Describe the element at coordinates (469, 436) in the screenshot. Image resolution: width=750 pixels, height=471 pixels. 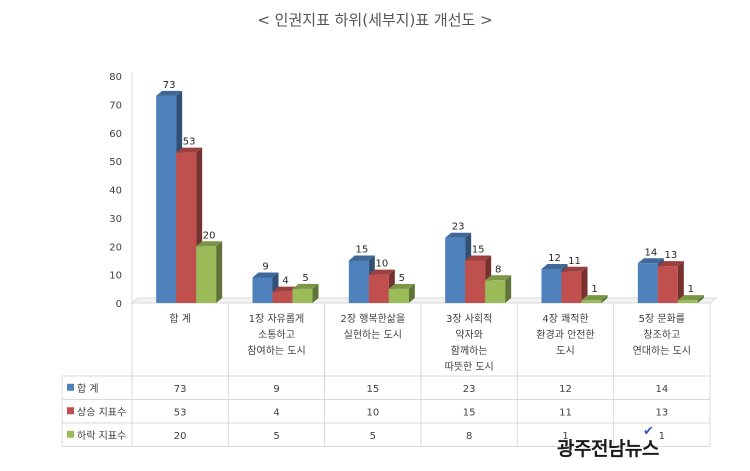
I see `table-cell-value: 8` at that location.